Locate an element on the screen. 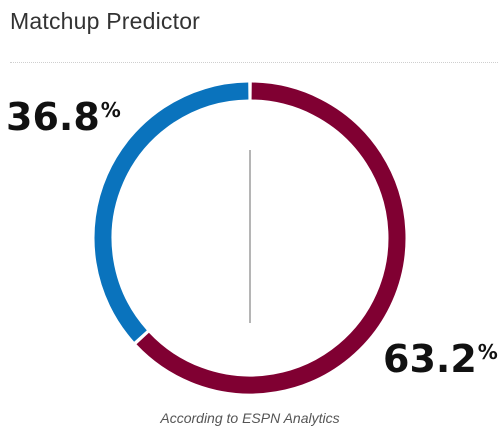  home-percentage: 63.2% is located at coordinates (440, 359).